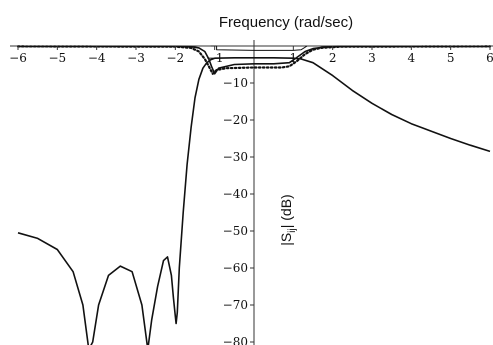 This screenshot has height=345, width=493. Describe the element at coordinates (294, 58) in the screenshot. I see `x-tick-label: 1` at that location.